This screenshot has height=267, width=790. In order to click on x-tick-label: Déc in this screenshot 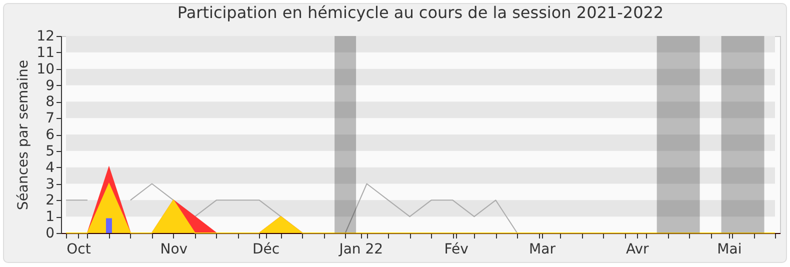, I will do `click(266, 250)`.